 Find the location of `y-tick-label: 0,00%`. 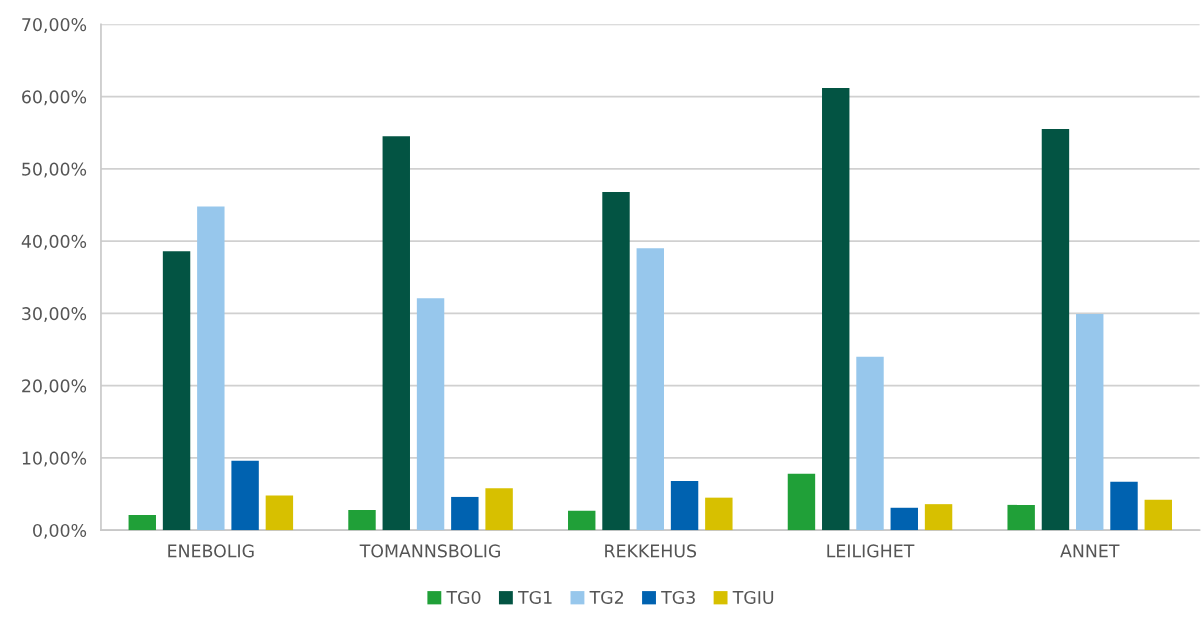

y-tick-label: 0,00% is located at coordinates (60, 531).